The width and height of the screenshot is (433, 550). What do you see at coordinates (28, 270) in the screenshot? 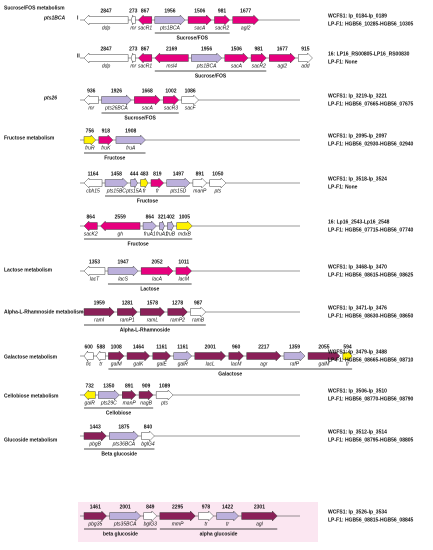
I see `section-label: Lactose metabolism` at bounding box center [28, 270].